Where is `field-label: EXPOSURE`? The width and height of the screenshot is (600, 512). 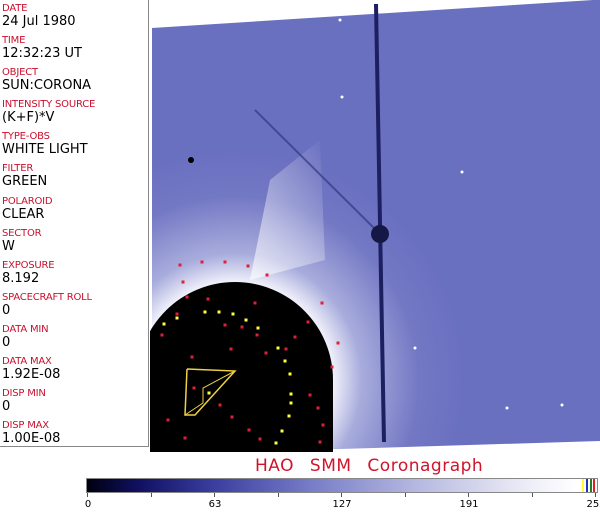 field-label: EXPOSURE is located at coordinates (28, 265).